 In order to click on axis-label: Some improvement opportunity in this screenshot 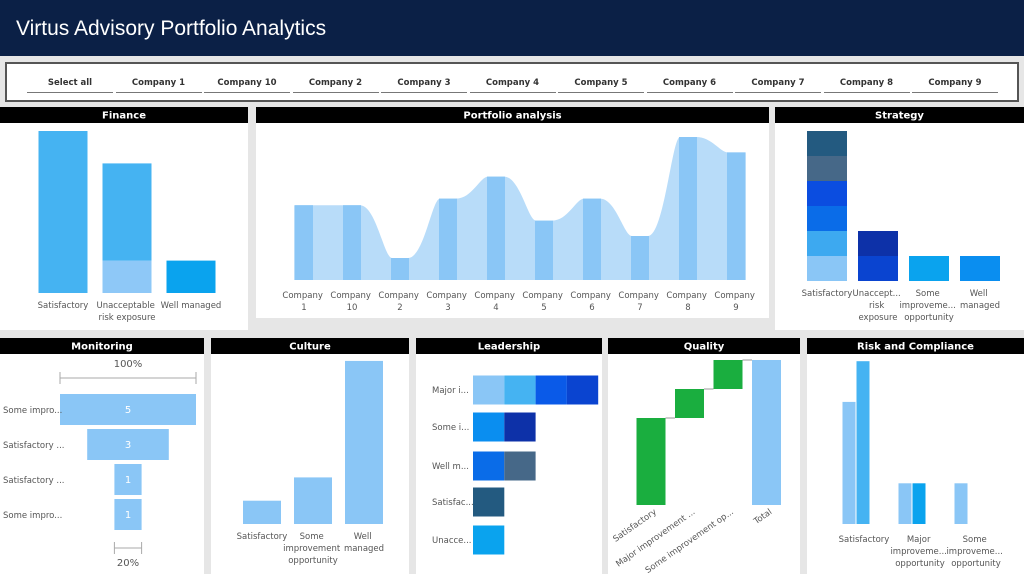, I will do `click(313, 549)`.